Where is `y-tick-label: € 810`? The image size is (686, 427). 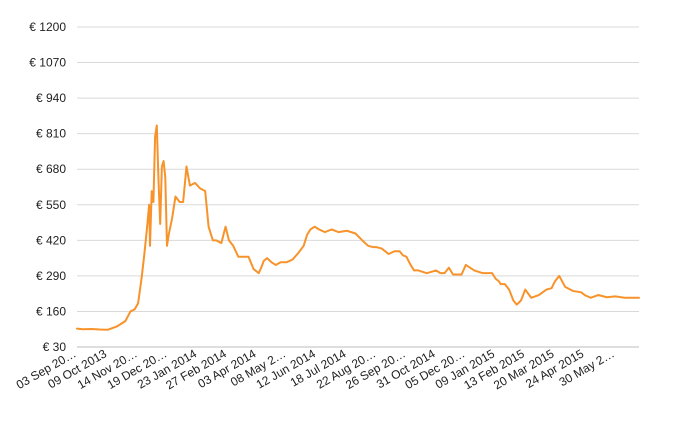 y-tick-label: € 810 is located at coordinates (51, 134).